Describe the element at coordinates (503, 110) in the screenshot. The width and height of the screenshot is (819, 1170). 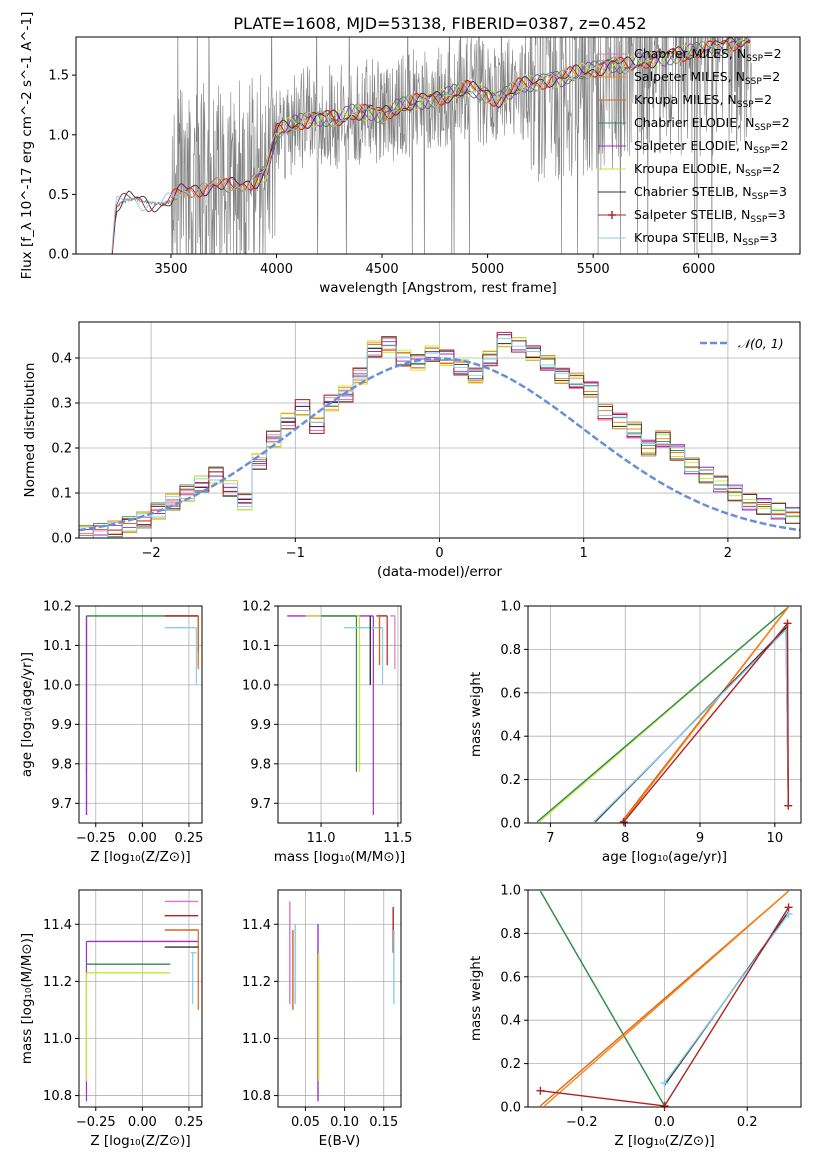
I see `model-line-kroupa-elodie` at that location.